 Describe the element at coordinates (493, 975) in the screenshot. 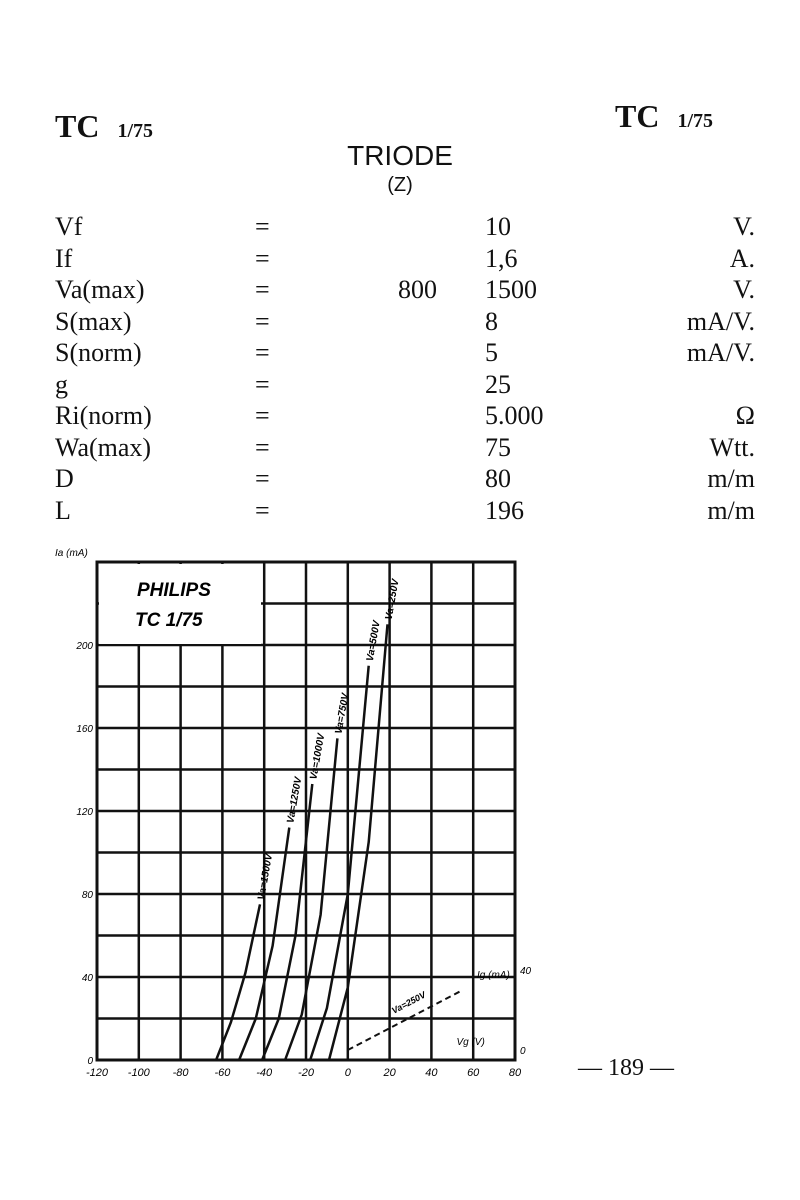

I see `y2-axis-label: Ig (mA)` at that location.